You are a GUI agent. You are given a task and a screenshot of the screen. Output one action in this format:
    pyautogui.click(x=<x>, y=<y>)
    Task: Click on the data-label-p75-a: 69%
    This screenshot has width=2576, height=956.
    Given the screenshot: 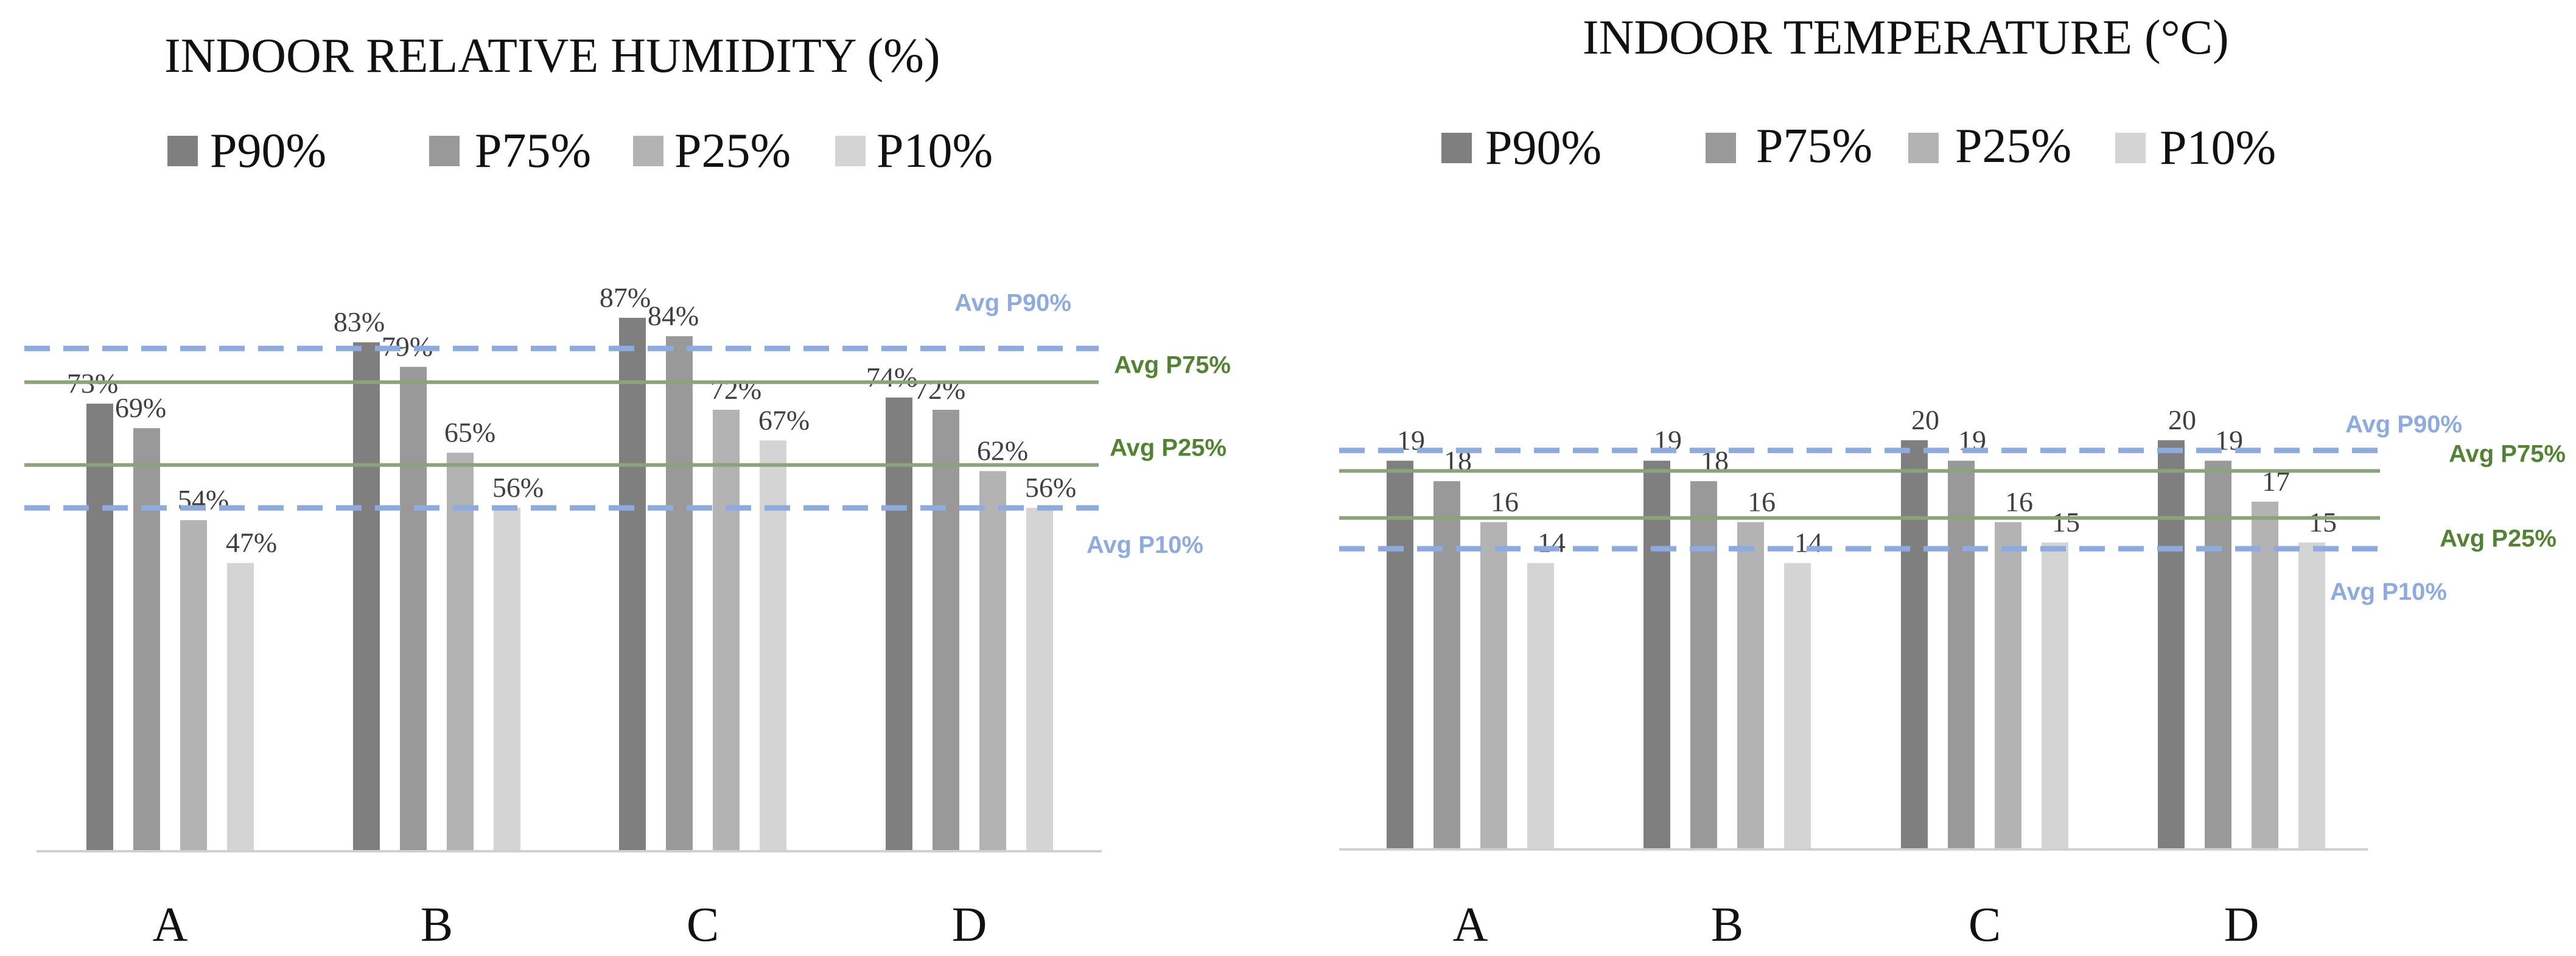 What is the action you would take?
    pyautogui.click(x=140, y=407)
    